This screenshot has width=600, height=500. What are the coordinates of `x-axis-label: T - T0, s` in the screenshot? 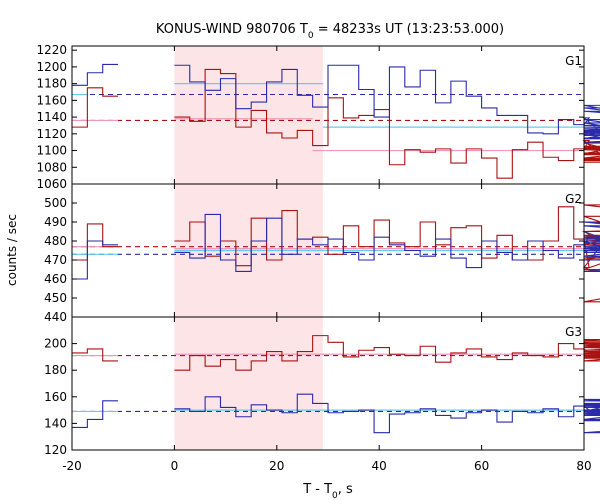 It's located at (327, 491).